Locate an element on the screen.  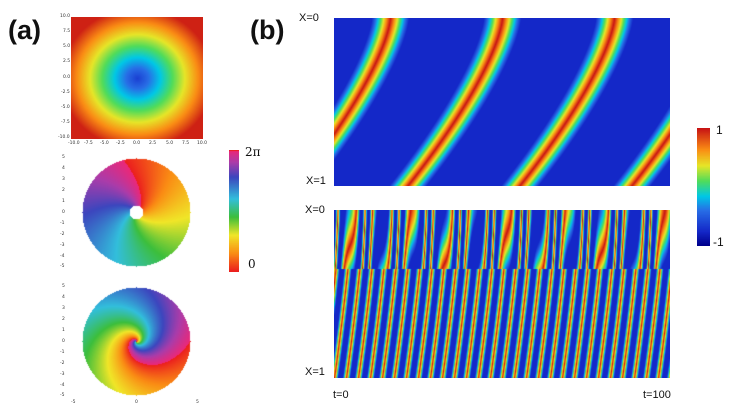
ytick: 7.5 is located at coordinates (67, 31).